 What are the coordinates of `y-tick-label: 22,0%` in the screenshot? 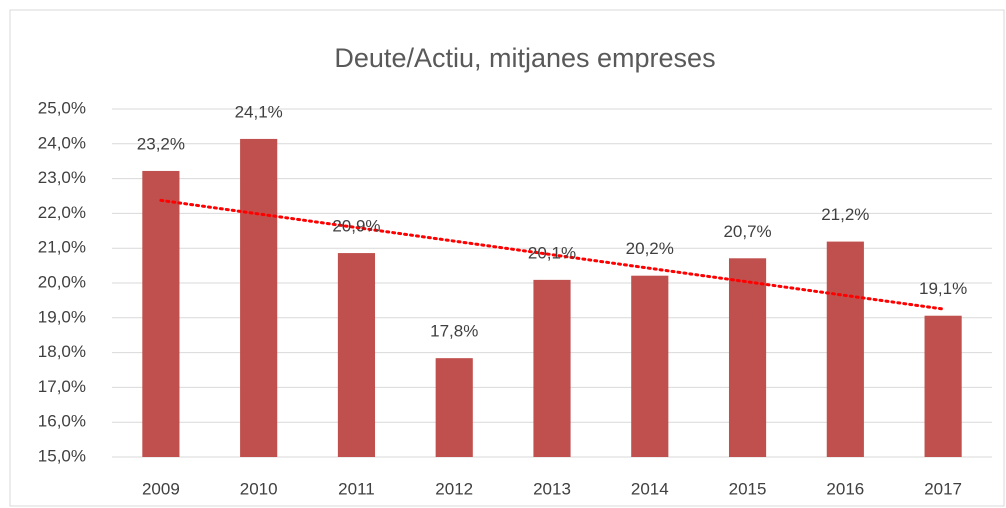 It's located at (62, 212).